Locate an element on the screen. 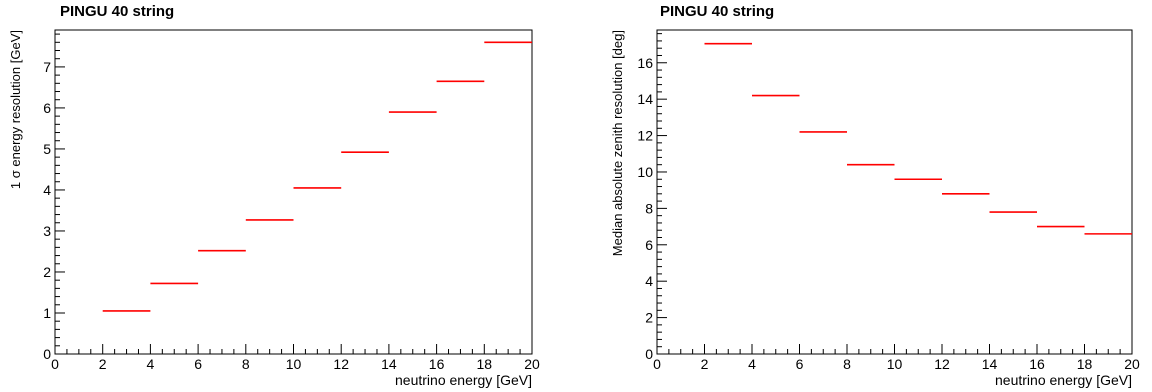 The width and height of the screenshot is (1152, 392). y-tick-label: 14 is located at coordinates (645, 99).